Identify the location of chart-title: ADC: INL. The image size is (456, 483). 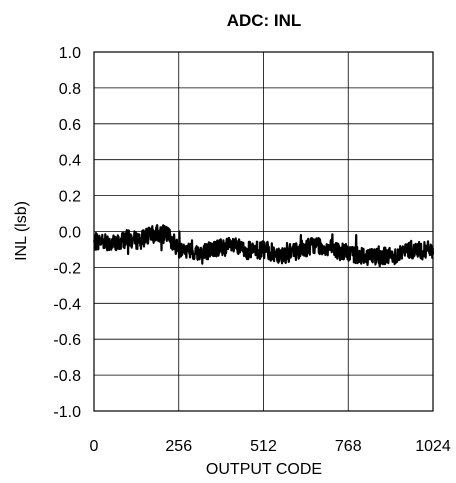
(264, 20).